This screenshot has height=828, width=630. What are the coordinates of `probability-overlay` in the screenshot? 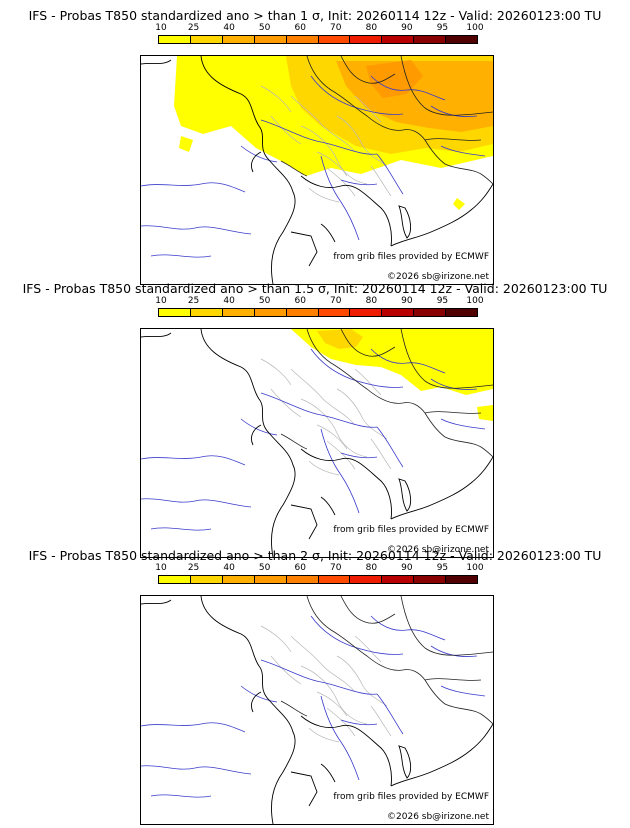 It's located at (392, 375).